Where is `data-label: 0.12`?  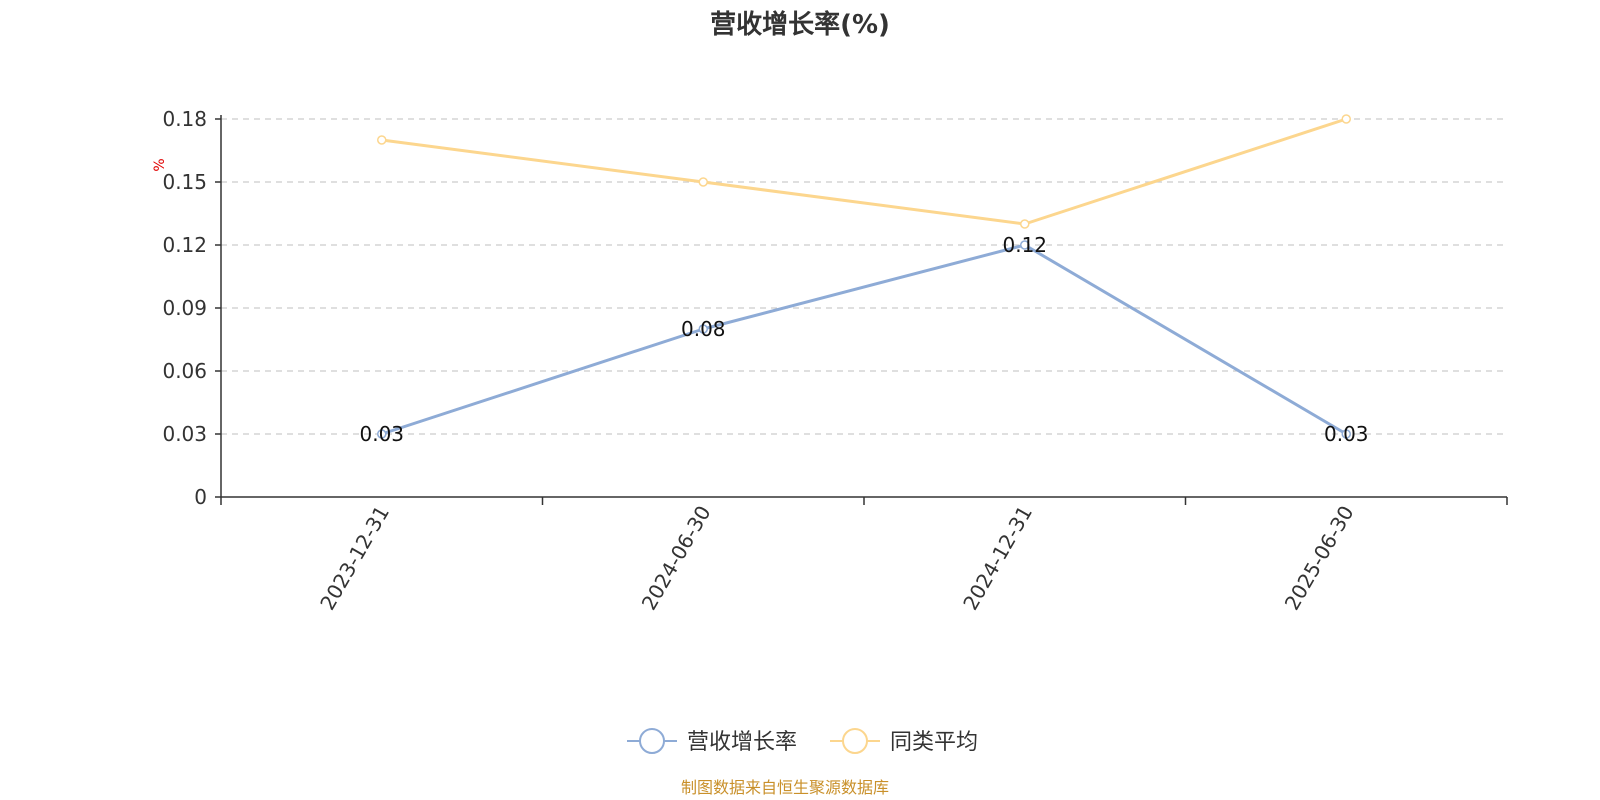 data-label: 0.12 is located at coordinates (1024, 245).